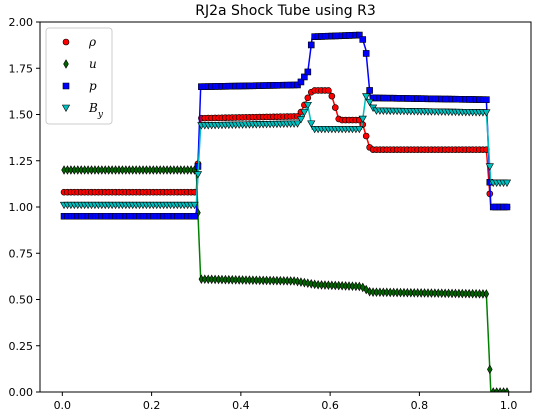 The height and width of the screenshot is (413, 537). Describe the element at coordinates (63, 405) in the screenshot. I see `x-tick-label: 0.0` at that location.